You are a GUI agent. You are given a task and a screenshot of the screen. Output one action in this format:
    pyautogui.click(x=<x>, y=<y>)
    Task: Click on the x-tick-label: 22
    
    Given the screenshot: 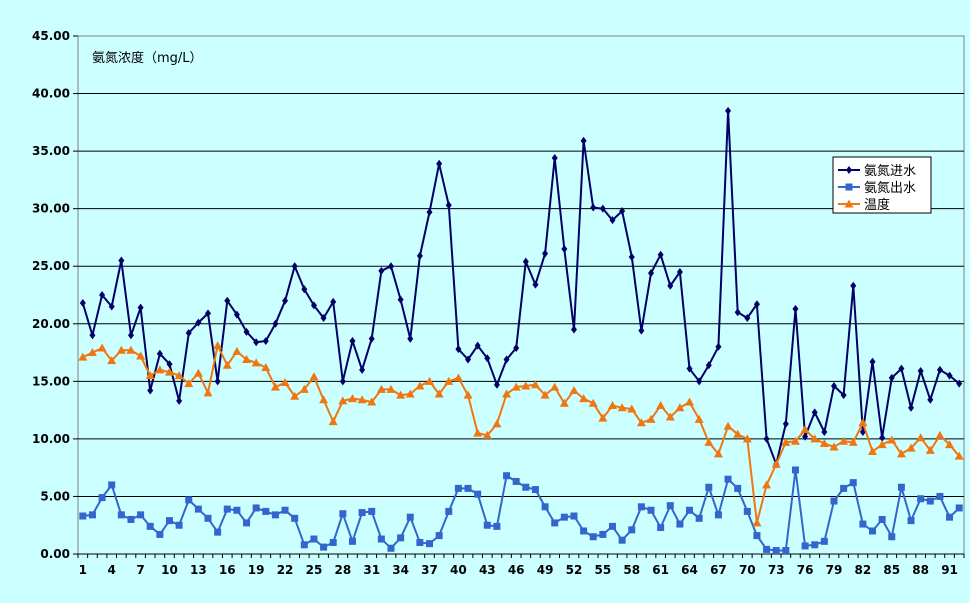 What is the action you would take?
    pyautogui.click(x=285, y=570)
    